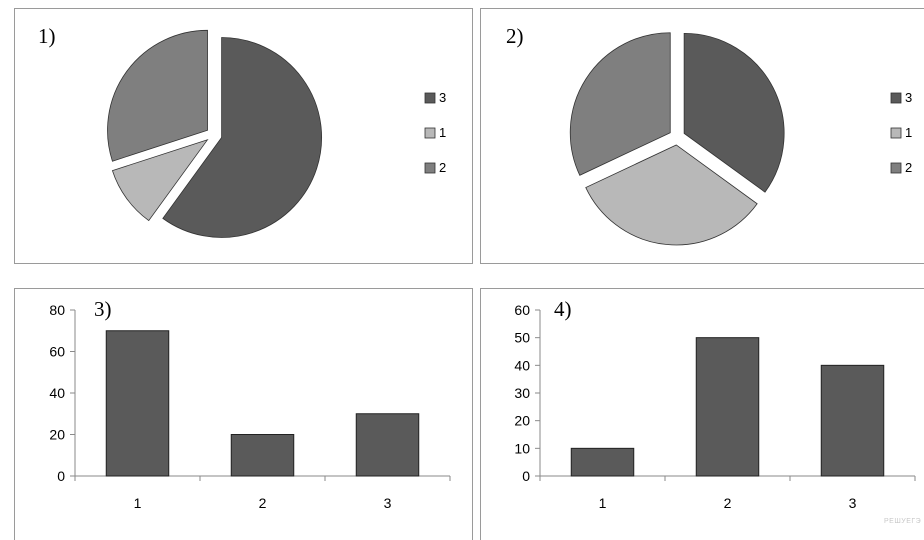 Image resolution: width=924 pixels, height=540 pixels. I want to click on bar-3-x-tick-label: 1, so click(138, 503).